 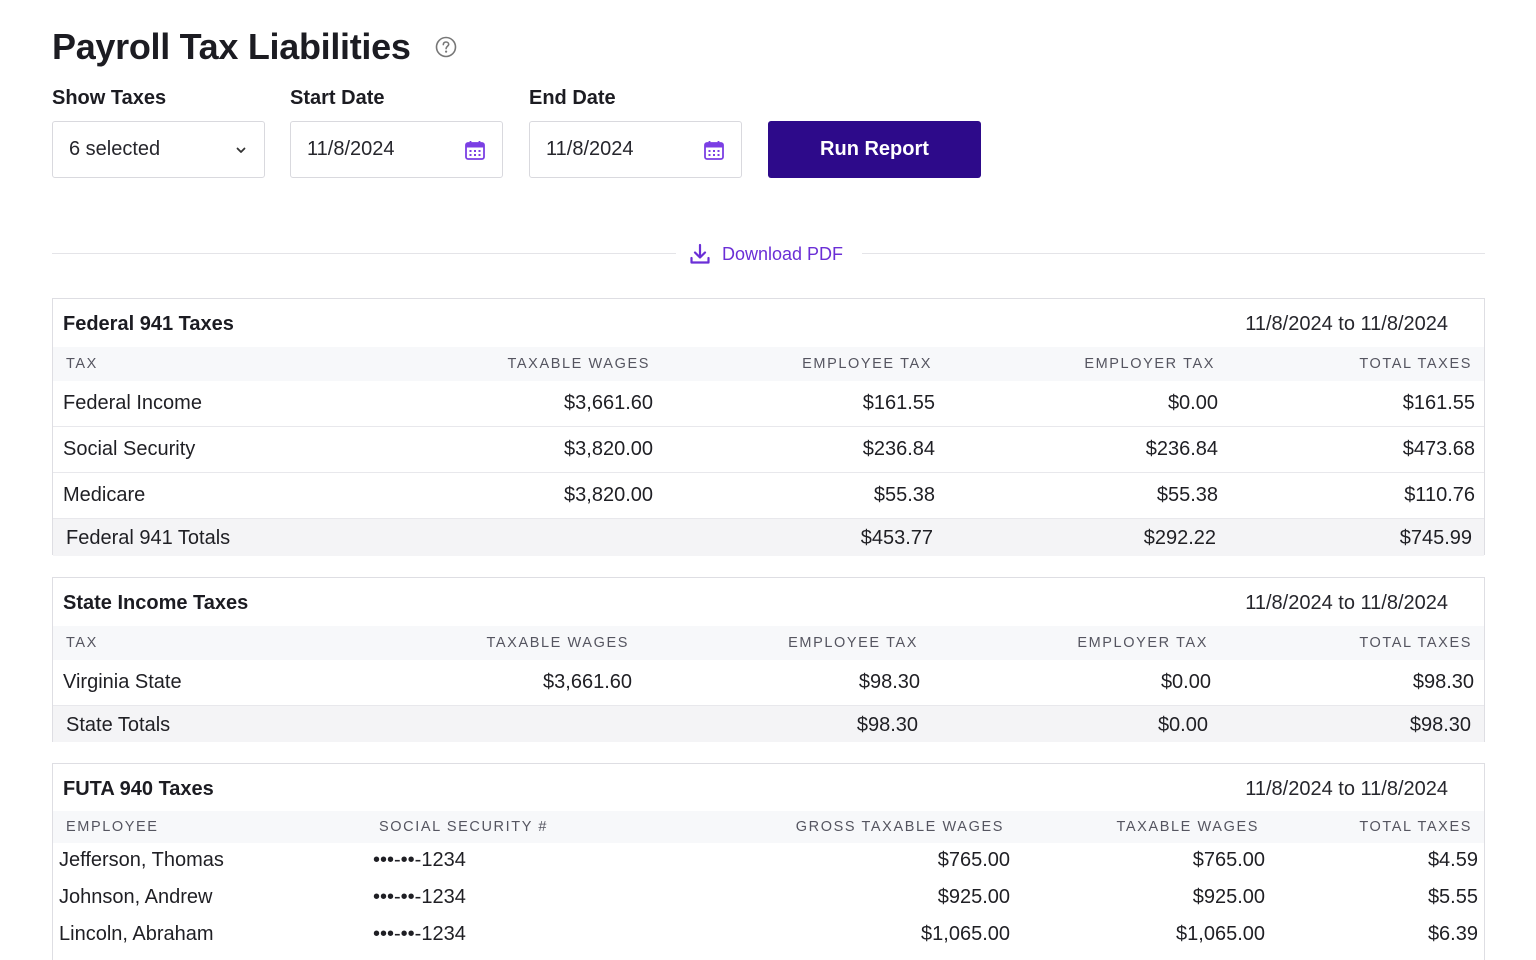 I want to click on end-date-input: 11/8/2024, so click(x=635, y=149).